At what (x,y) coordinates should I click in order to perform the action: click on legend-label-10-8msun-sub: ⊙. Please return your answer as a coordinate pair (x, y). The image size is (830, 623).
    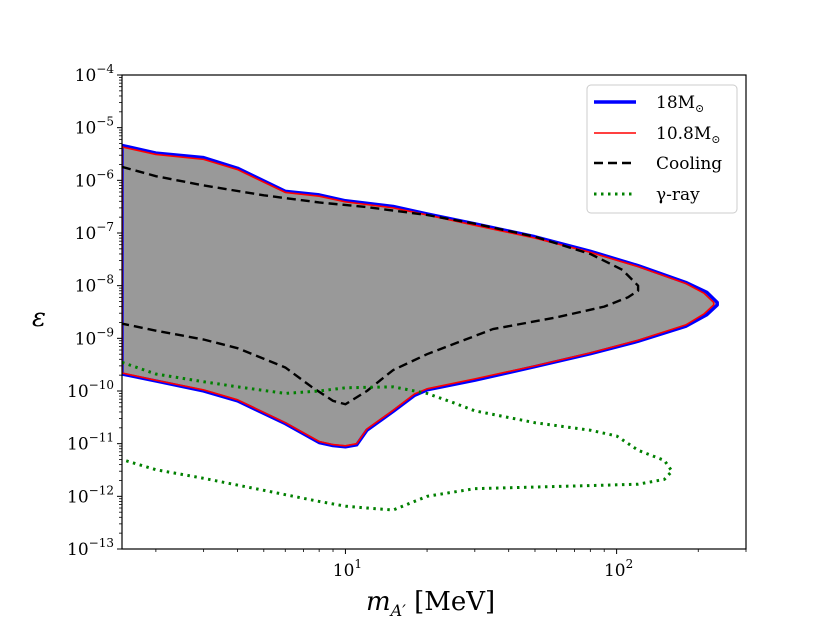
    Looking at the image, I should click on (715, 139).